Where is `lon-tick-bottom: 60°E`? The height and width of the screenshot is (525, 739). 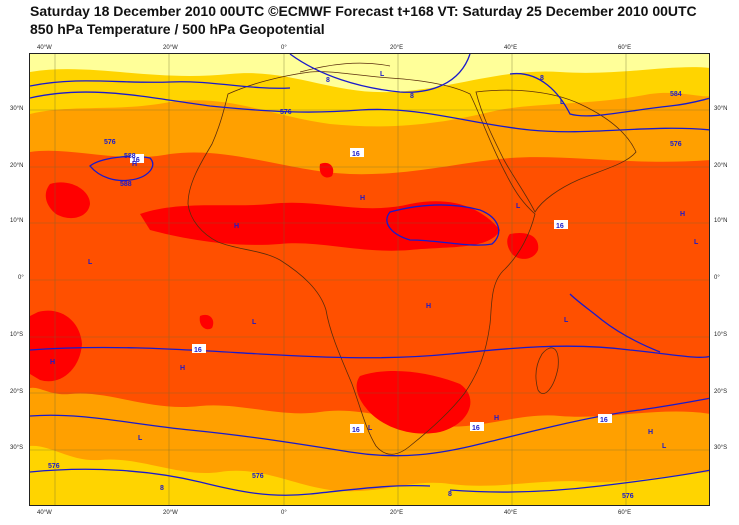 lon-tick-bottom: 60°E is located at coordinates (625, 513).